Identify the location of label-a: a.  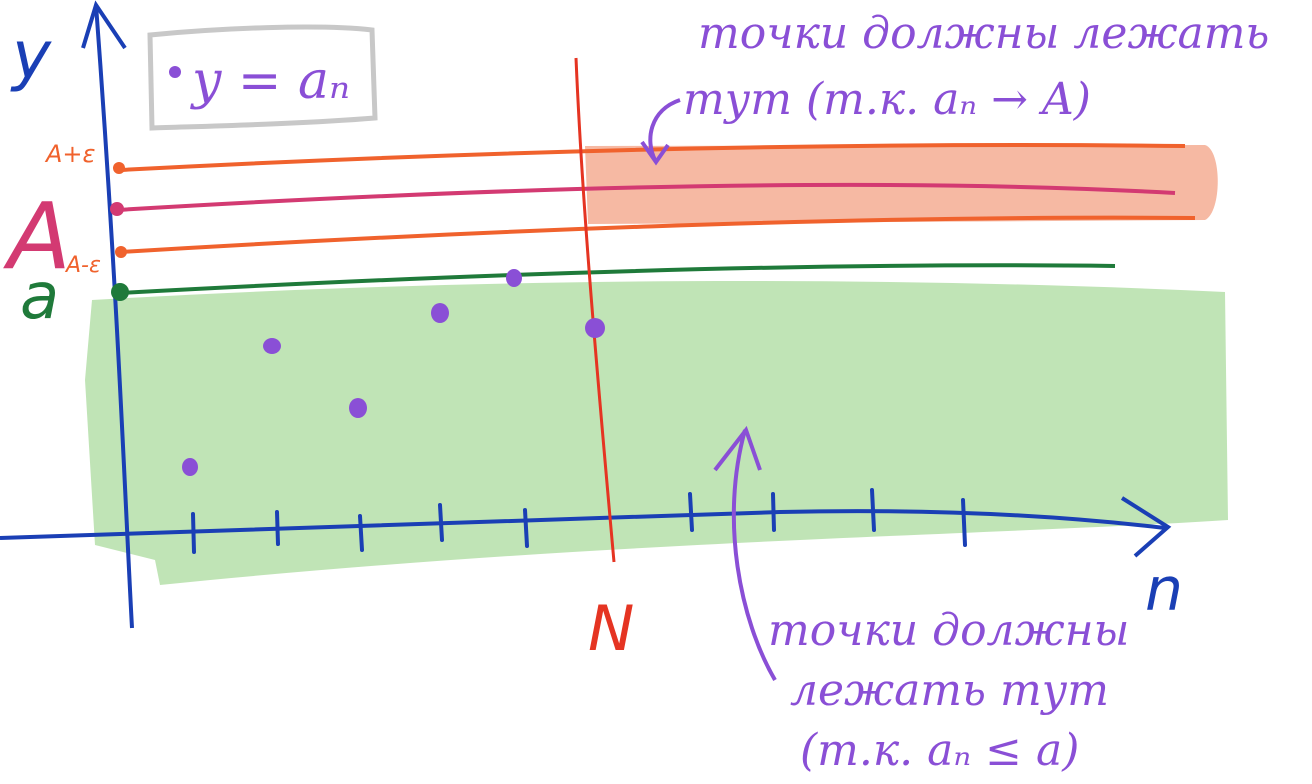
(39, 297).